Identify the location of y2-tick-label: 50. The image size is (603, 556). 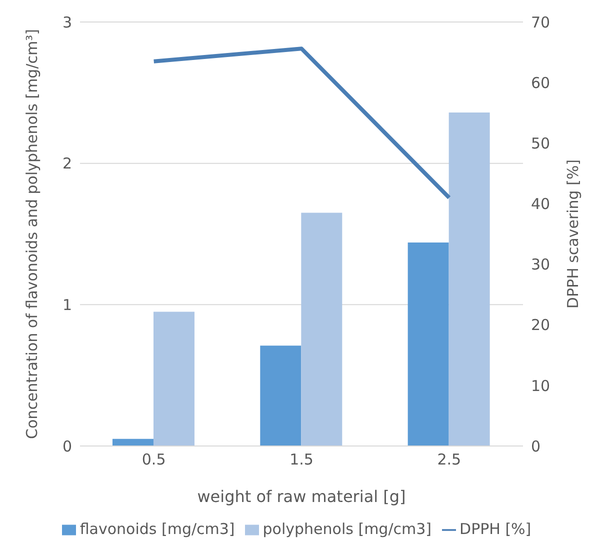
(540, 143).